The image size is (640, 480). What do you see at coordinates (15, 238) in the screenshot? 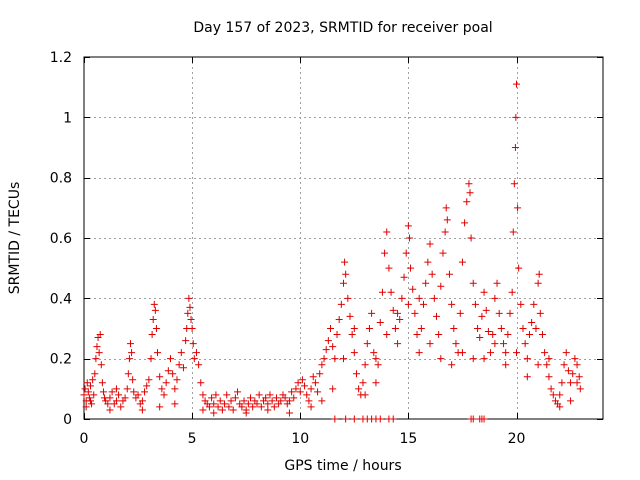
I see `y-axis-label: SRMTID / TECUs` at bounding box center [15, 238].